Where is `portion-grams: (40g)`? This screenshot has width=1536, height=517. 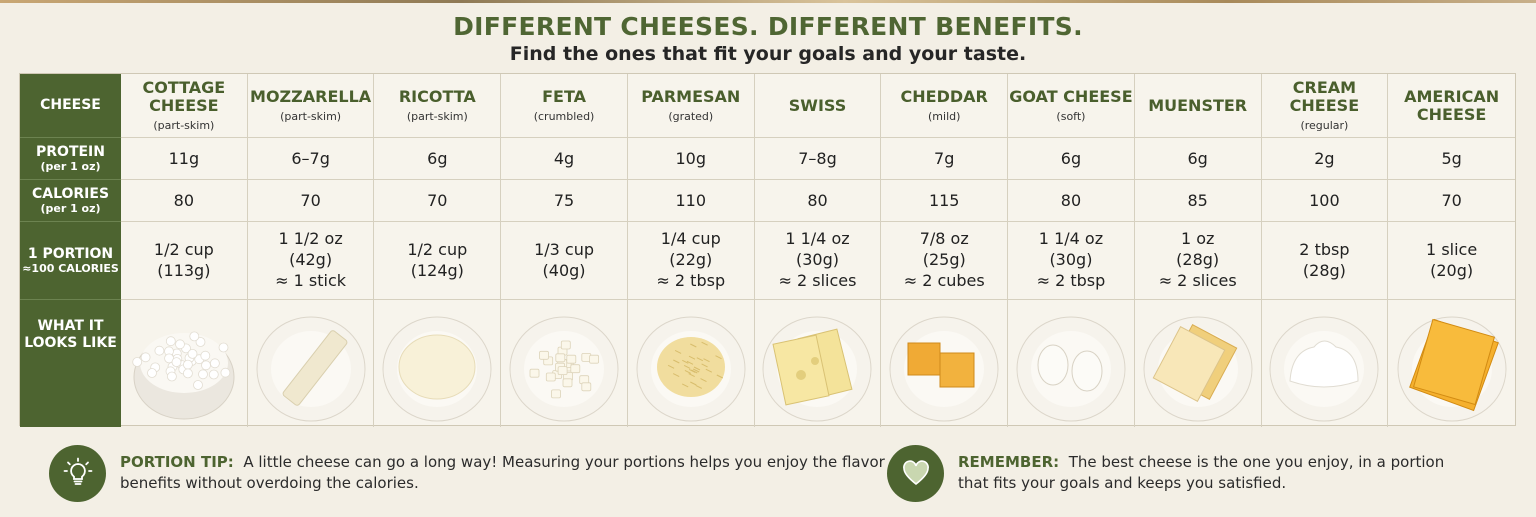 portion-grams: (40g) is located at coordinates (564, 270).